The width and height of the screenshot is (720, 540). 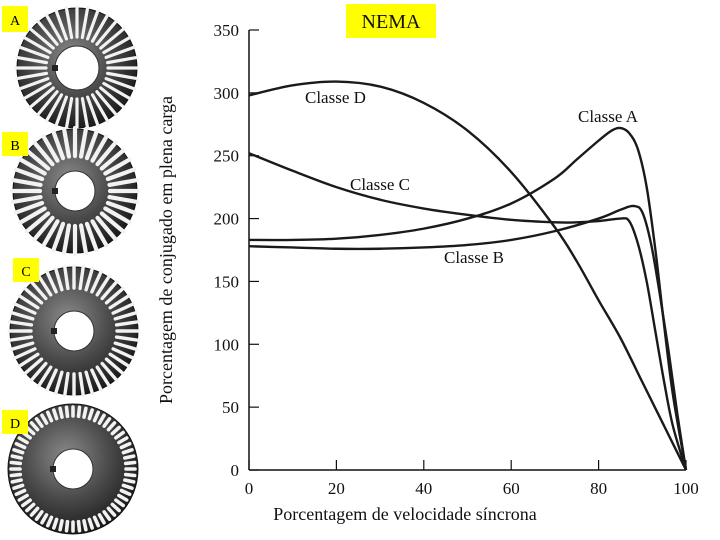 I want to click on svg-text: D, so click(x=15, y=424).